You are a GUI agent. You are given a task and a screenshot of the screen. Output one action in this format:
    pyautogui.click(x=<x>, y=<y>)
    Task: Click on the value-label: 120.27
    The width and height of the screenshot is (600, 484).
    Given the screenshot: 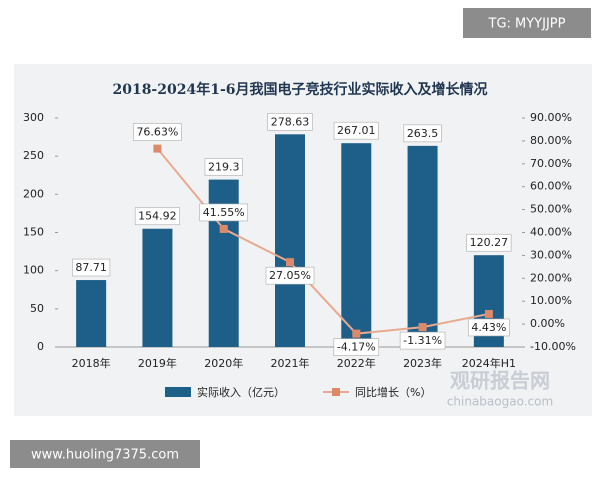 What is the action you would take?
    pyautogui.click(x=489, y=242)
    